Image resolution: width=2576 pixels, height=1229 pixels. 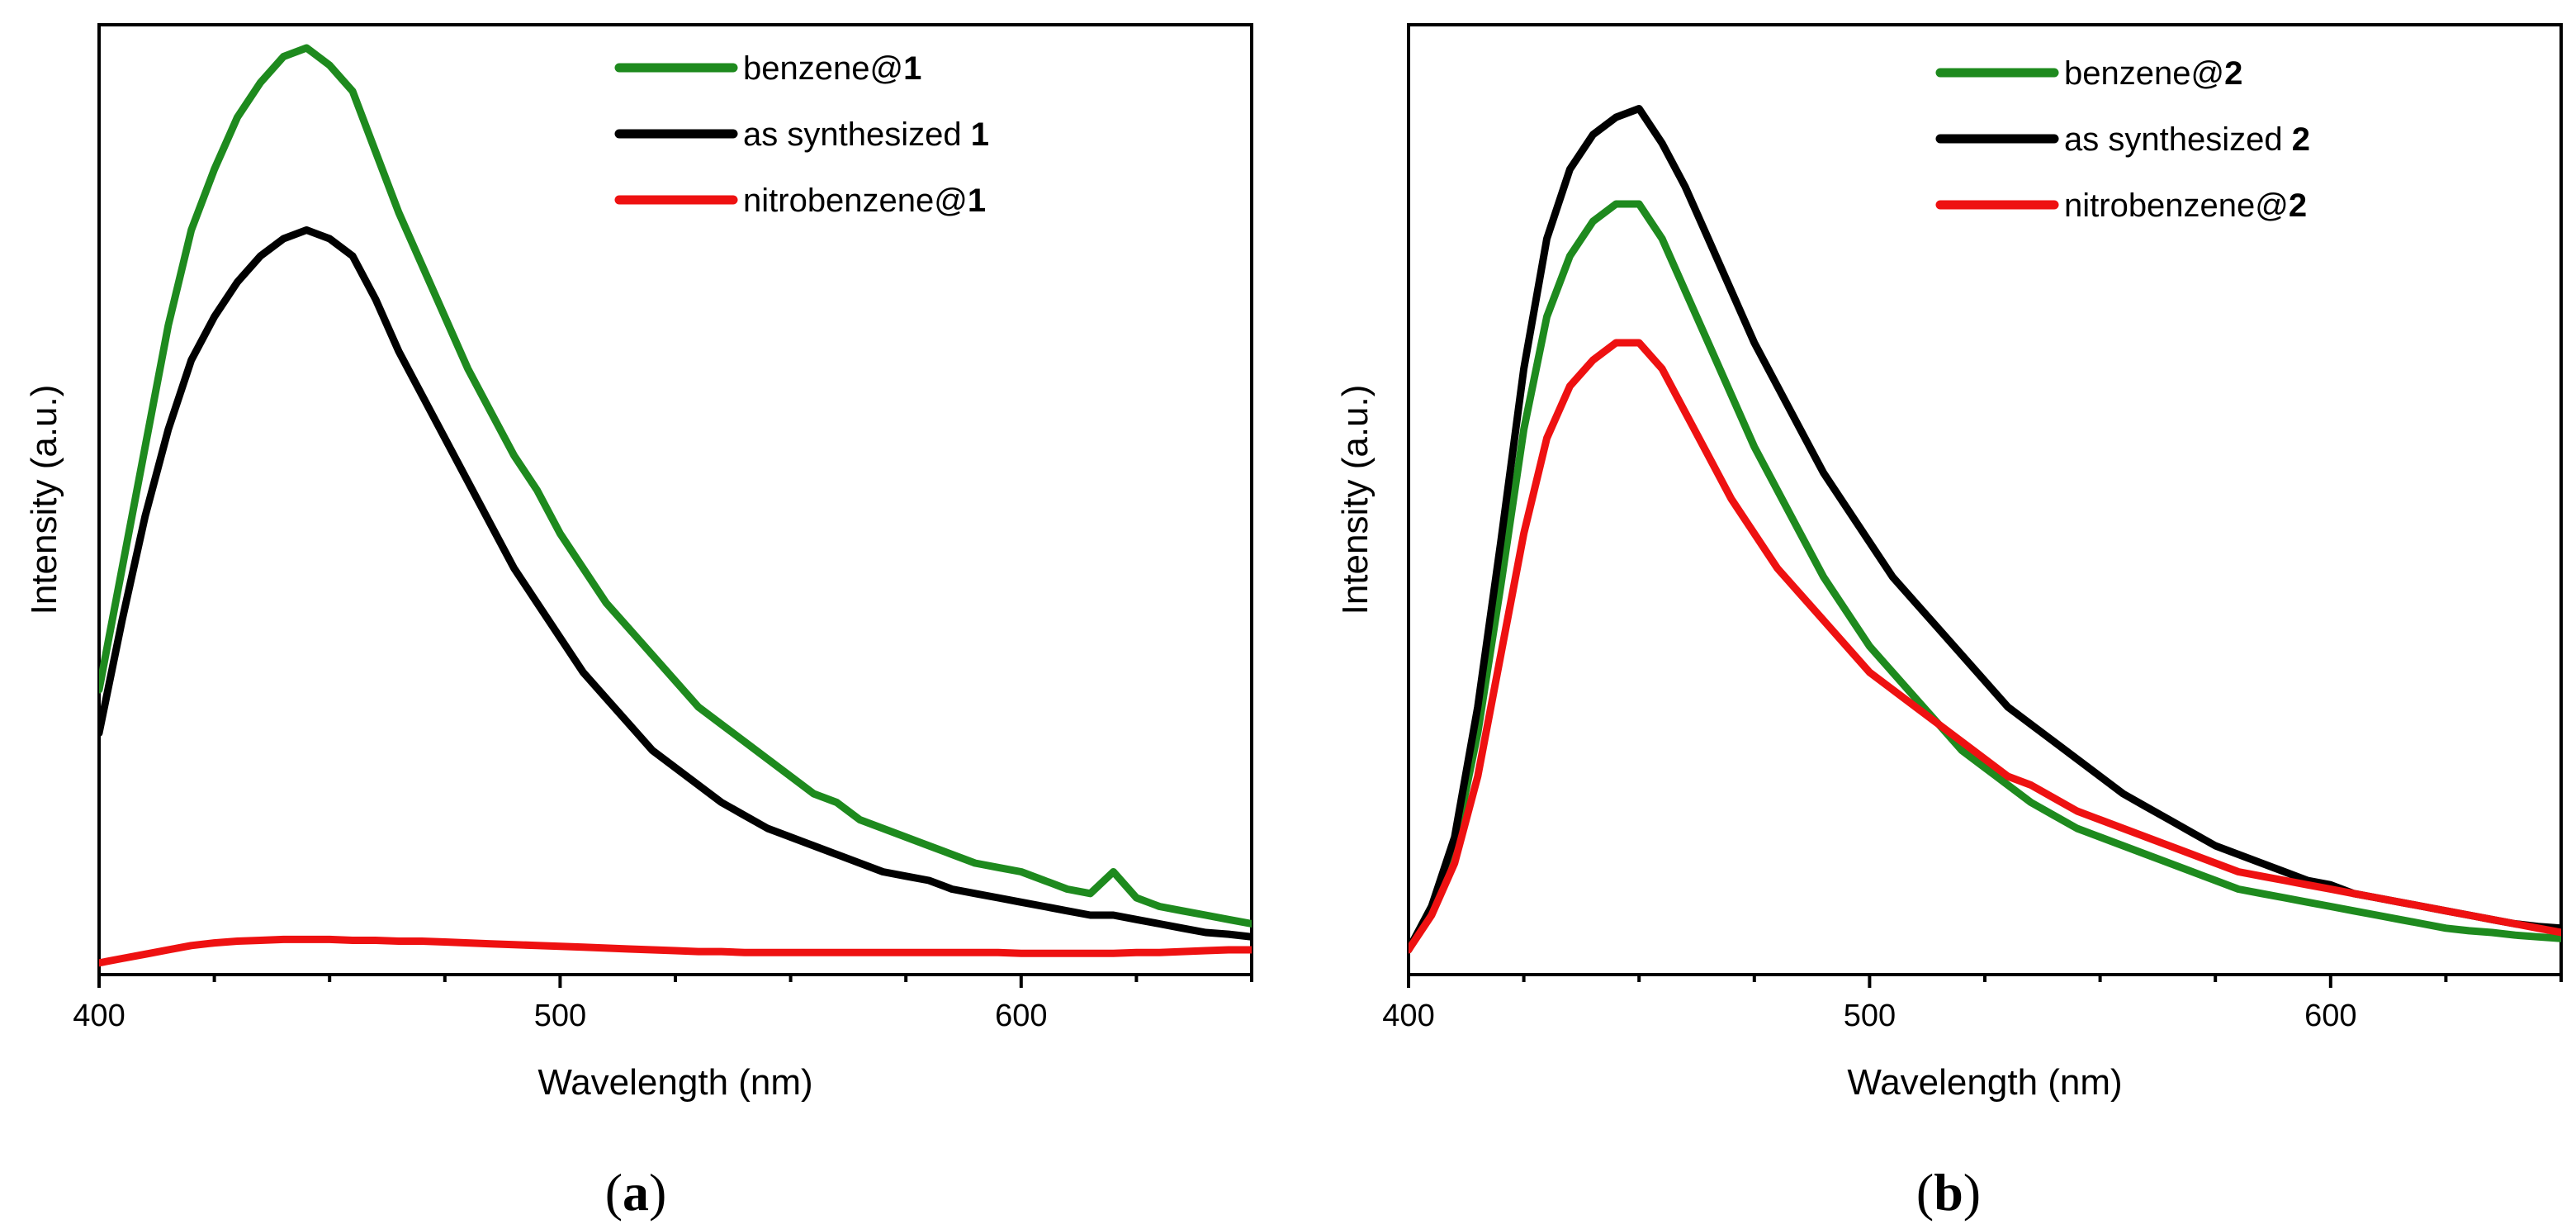 I want to click on legend-label: benzene@1, so click(x=832, y=68).